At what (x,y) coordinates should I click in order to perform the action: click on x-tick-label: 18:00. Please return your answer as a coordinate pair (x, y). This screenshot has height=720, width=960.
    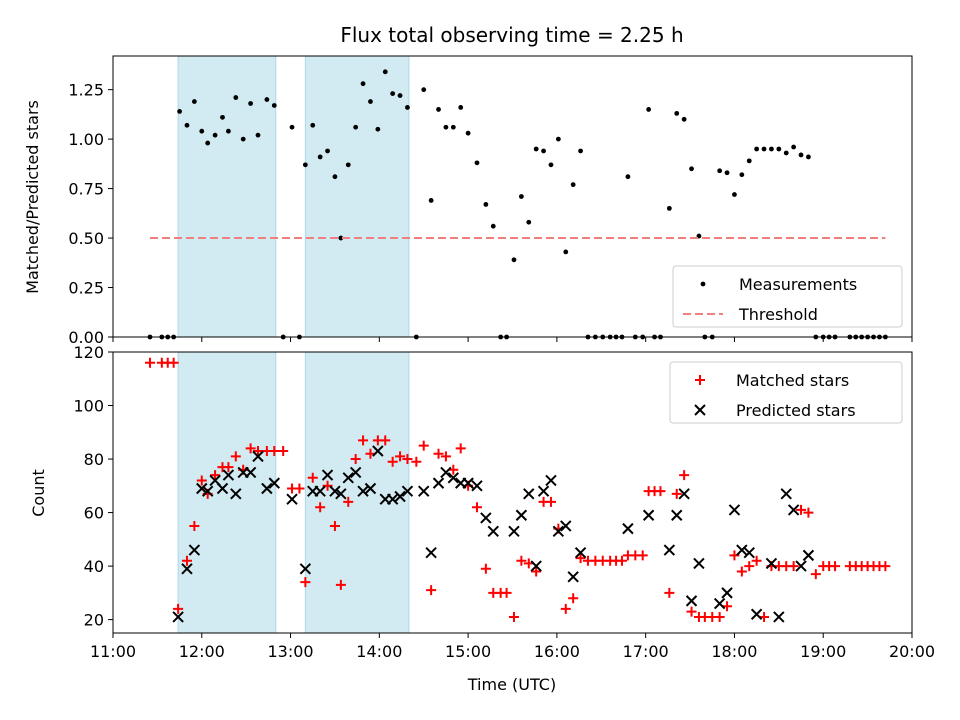
    Looking at the image, I should click on (734, 651).